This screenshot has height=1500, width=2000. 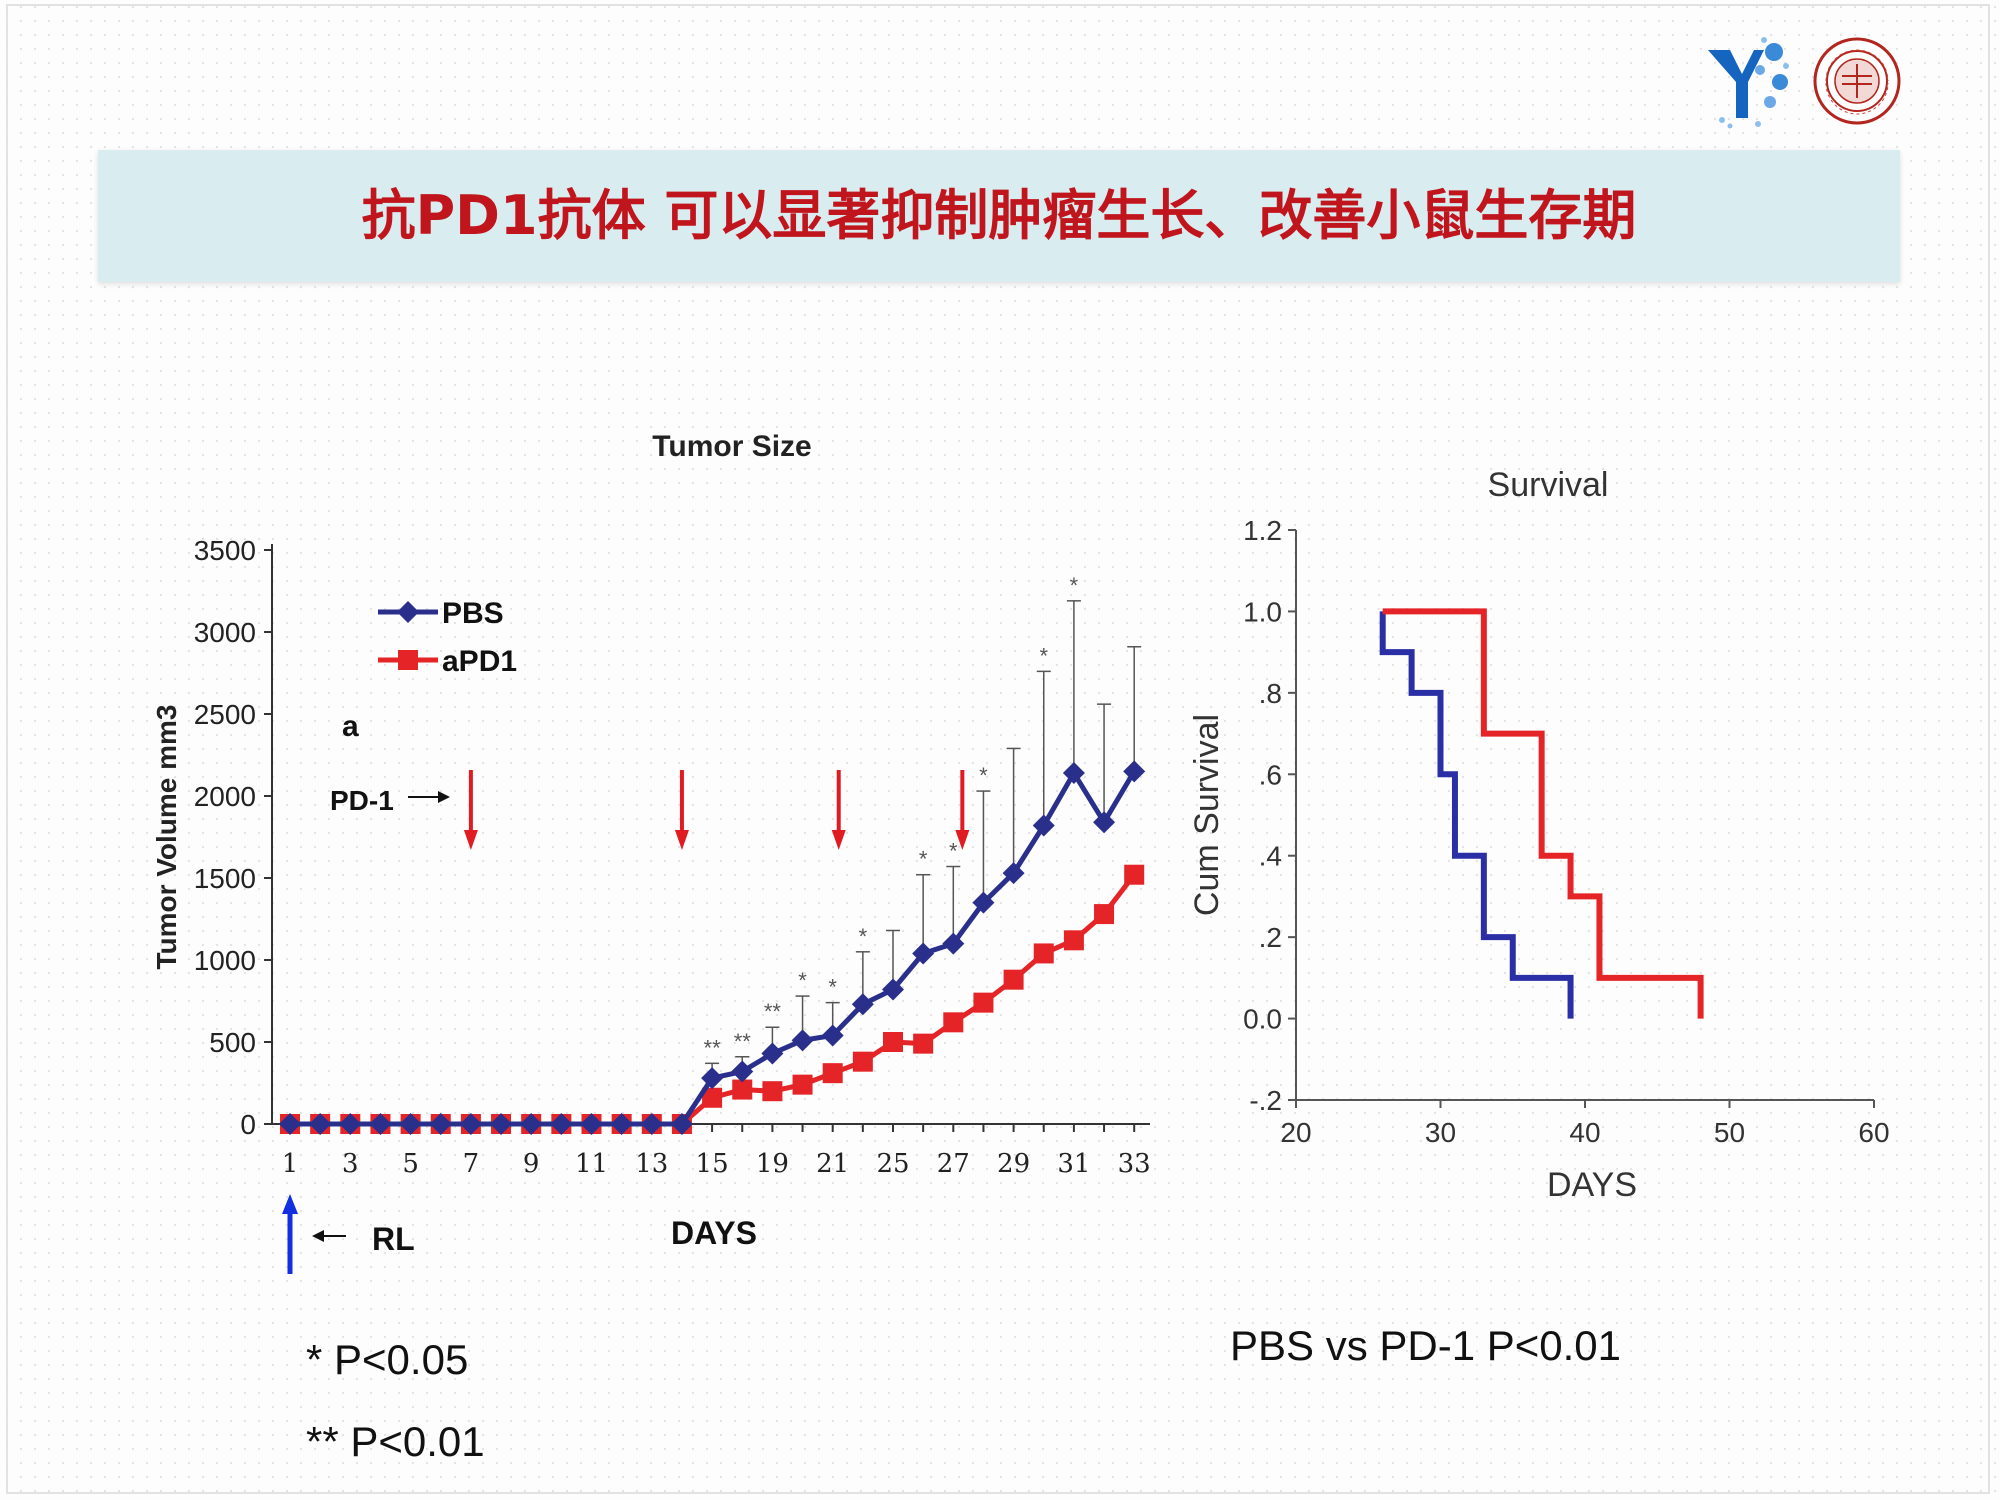 What do you see at coordinates (1426, 1345) in the screenshot?
I see `survival-p-value-note: PBS vs PD-1 P<0.01` at bounding box center [1426, 1345].